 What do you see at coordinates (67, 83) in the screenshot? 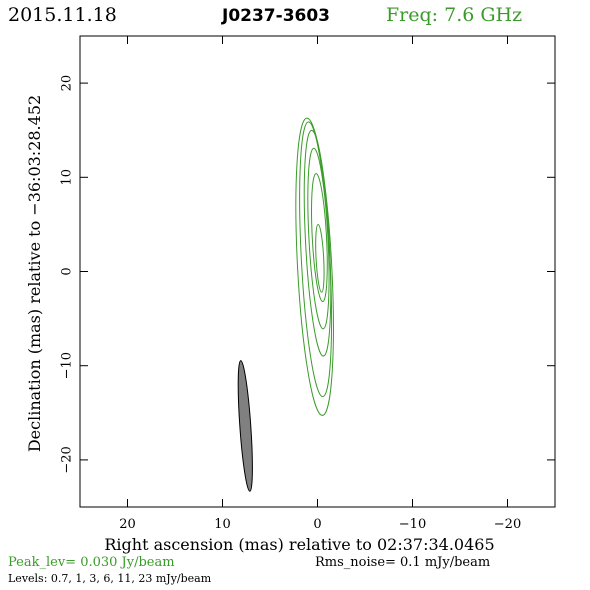
I see `y-tick-label: 20` at bounding box center [67, 83].